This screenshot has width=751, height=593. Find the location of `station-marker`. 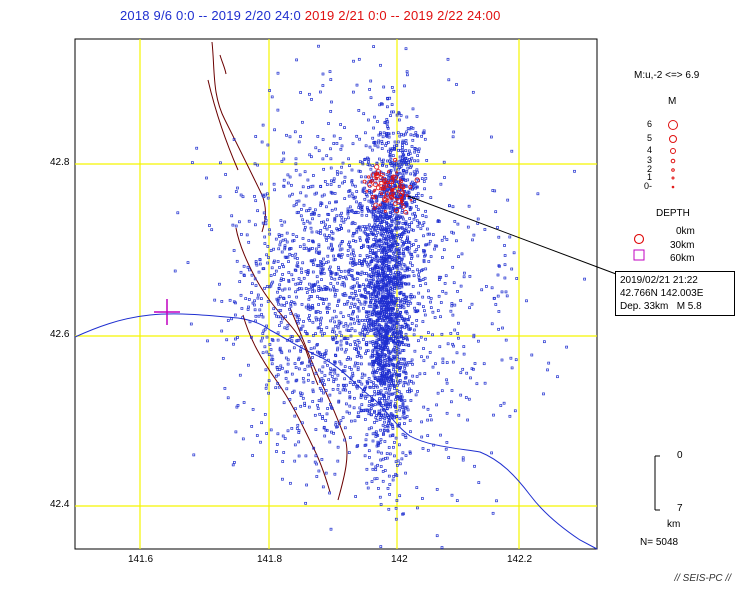

station-marker is located at coordinates (167, 312).